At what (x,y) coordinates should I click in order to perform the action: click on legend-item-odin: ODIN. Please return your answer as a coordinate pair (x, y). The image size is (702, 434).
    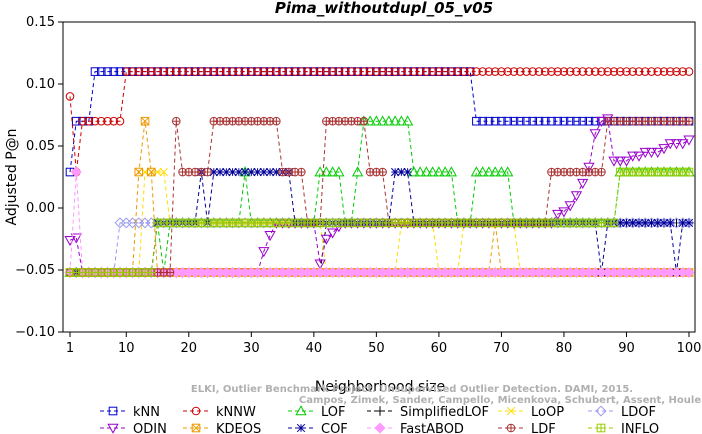
    Looking at the image, I should click on (133, 428).